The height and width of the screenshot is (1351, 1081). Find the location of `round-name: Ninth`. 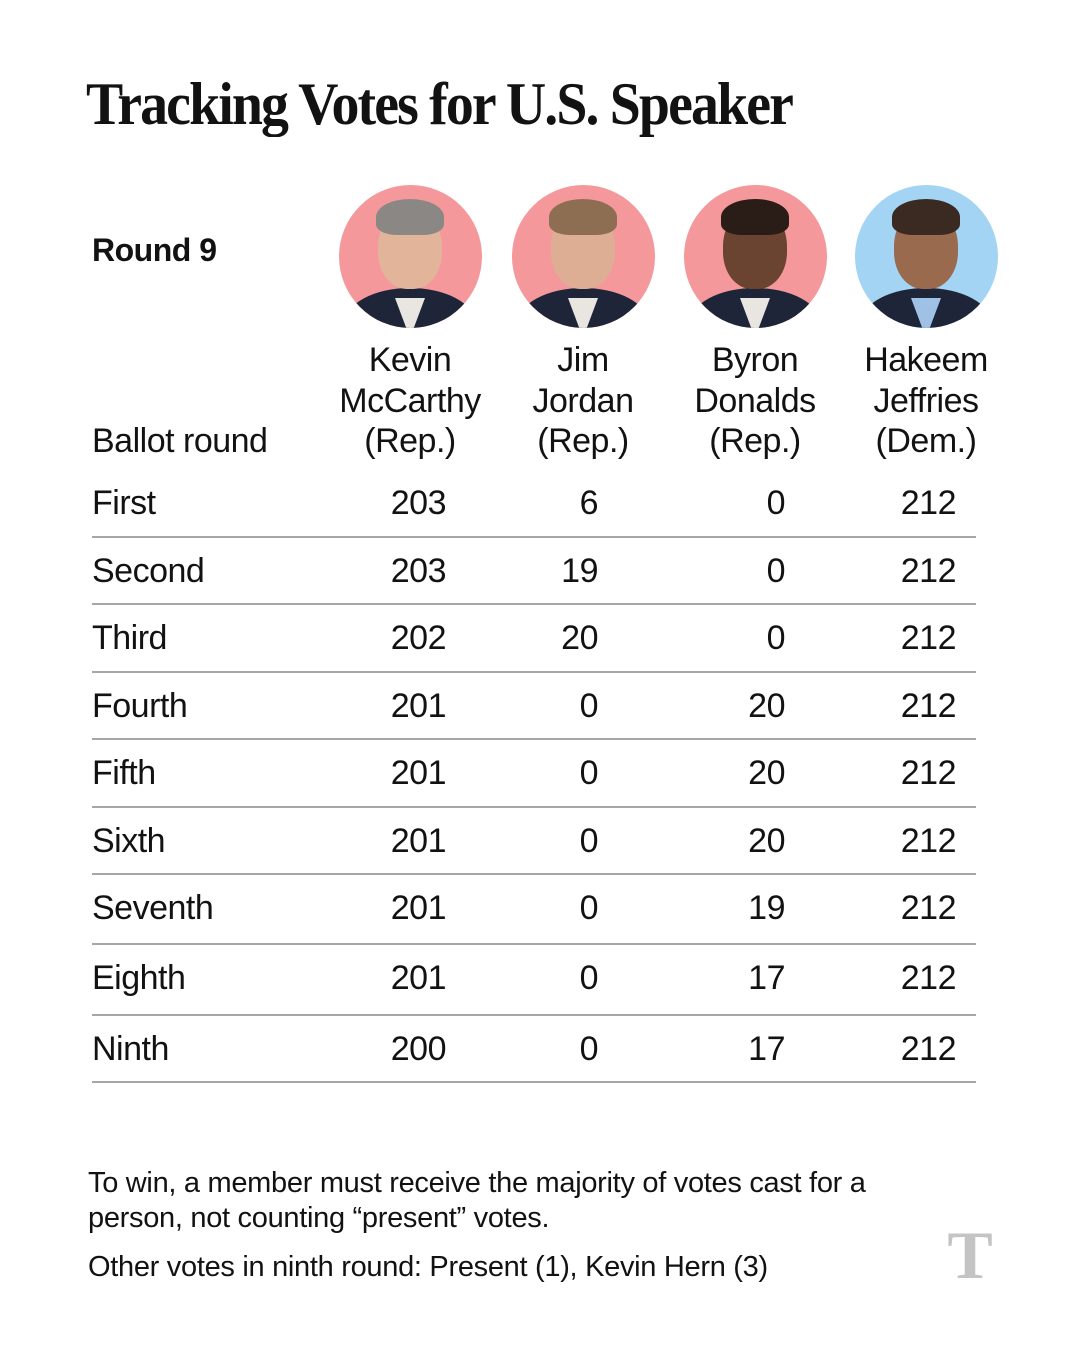

round-name: Ninth is located at coordinates (130, 1049).